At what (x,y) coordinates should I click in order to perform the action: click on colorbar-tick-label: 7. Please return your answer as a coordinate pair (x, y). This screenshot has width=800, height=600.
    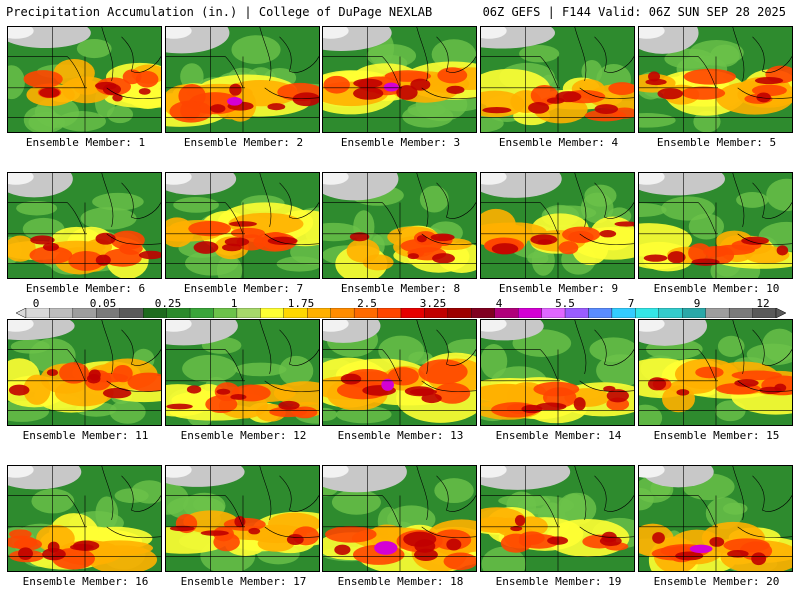
    Looking at the image, I should click on (631, 303).